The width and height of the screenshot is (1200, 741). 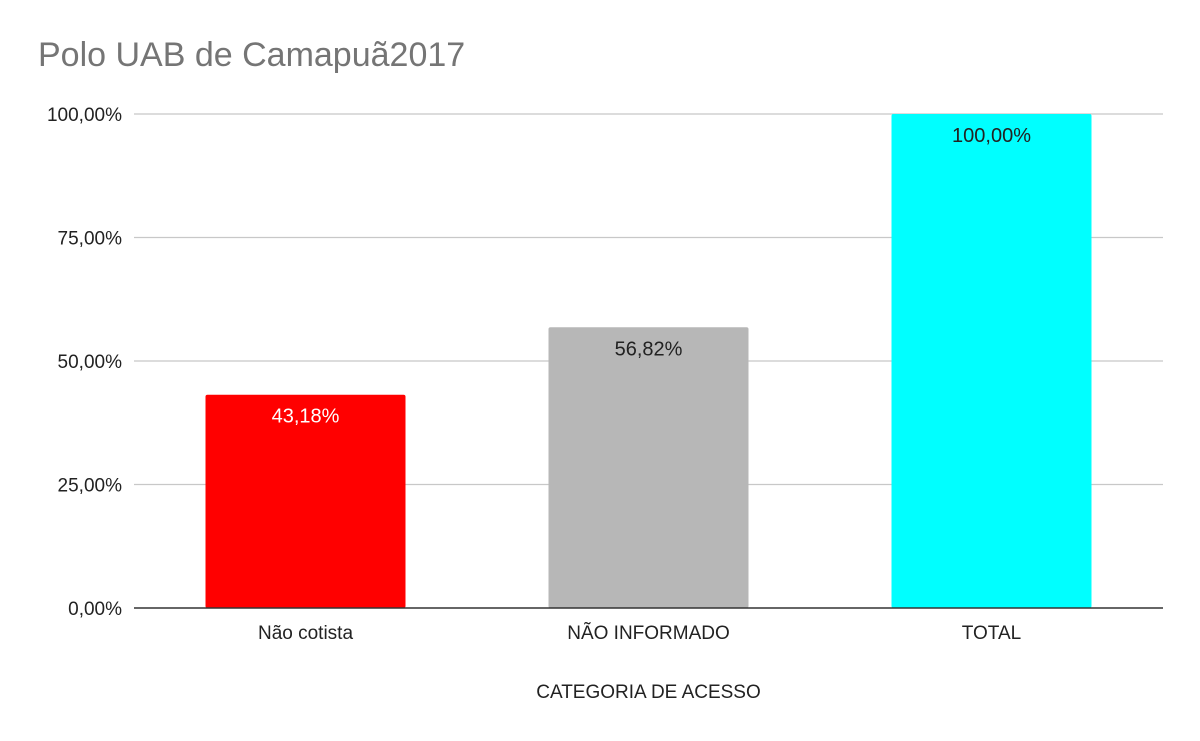 I want to click on data-label: 100,00%, so click(x=991, y=136).